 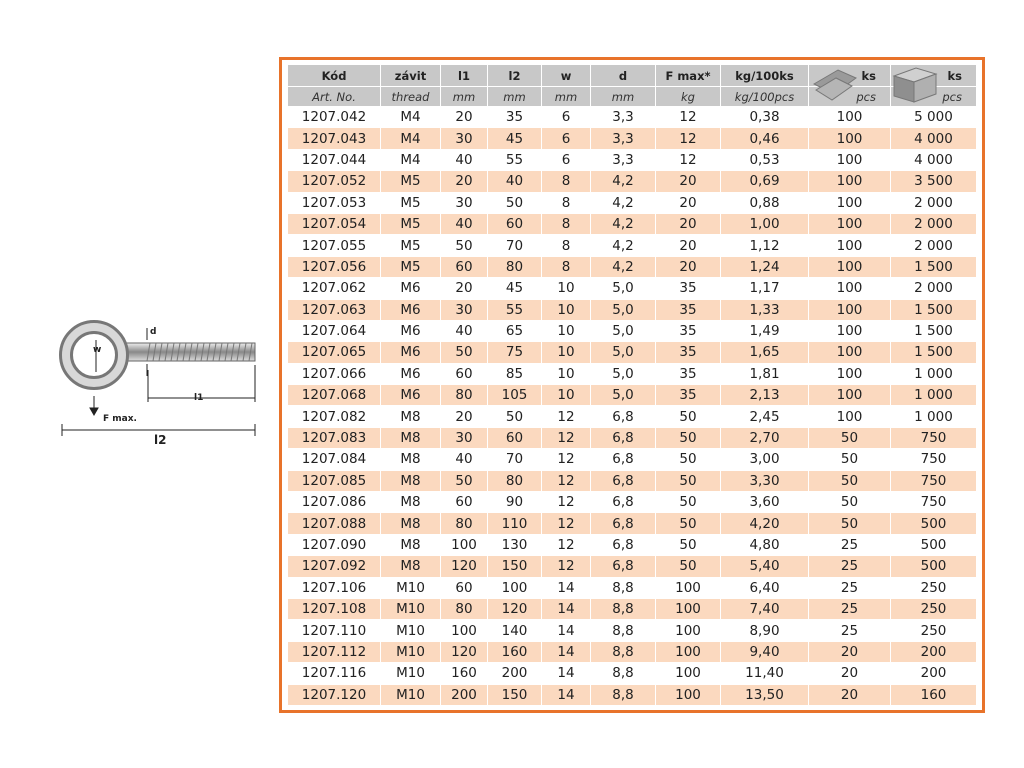 I want to click on header-cell: kg/100pcs, so click(x=764, y=96).